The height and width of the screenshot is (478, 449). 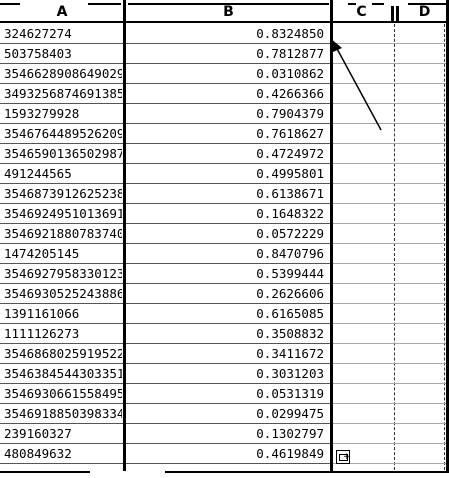 What do you see at coordinates (45, 472) in the screenshot?
I see `bottom-border-left` at bounding box center [45, 472].